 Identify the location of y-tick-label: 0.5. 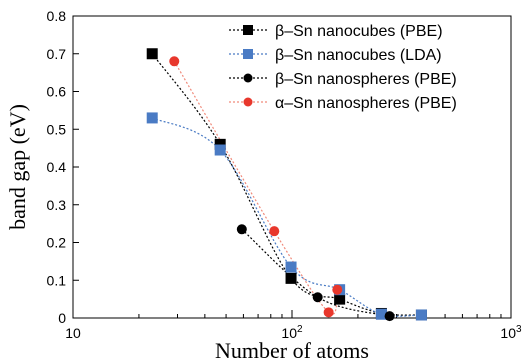
(57, 129).